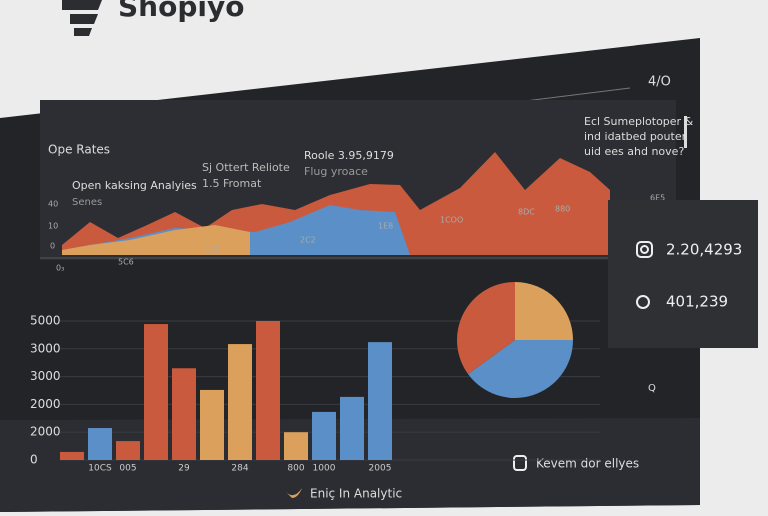 The height and width of the screenshot is (516, 768). I want to click on tick: 1CE, so click(213, 250).